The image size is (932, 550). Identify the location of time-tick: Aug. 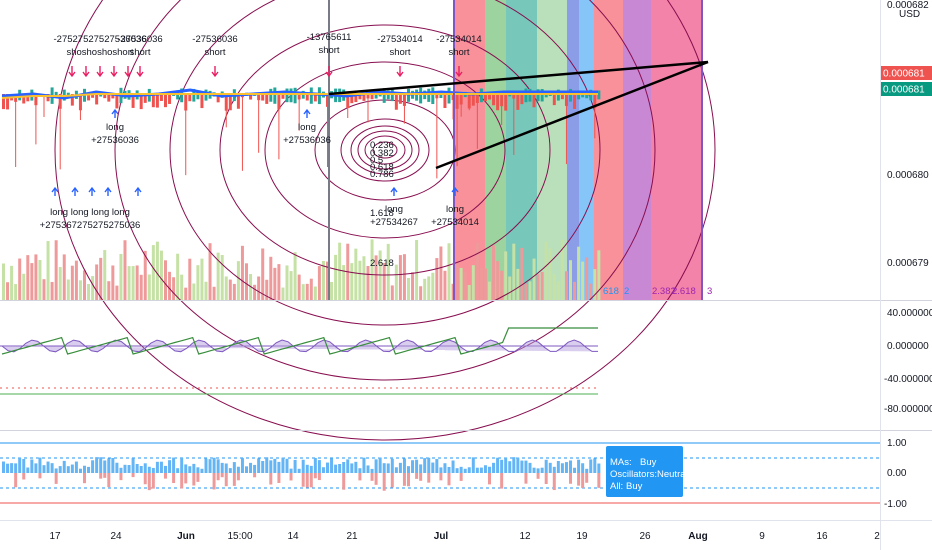
(697, 536).